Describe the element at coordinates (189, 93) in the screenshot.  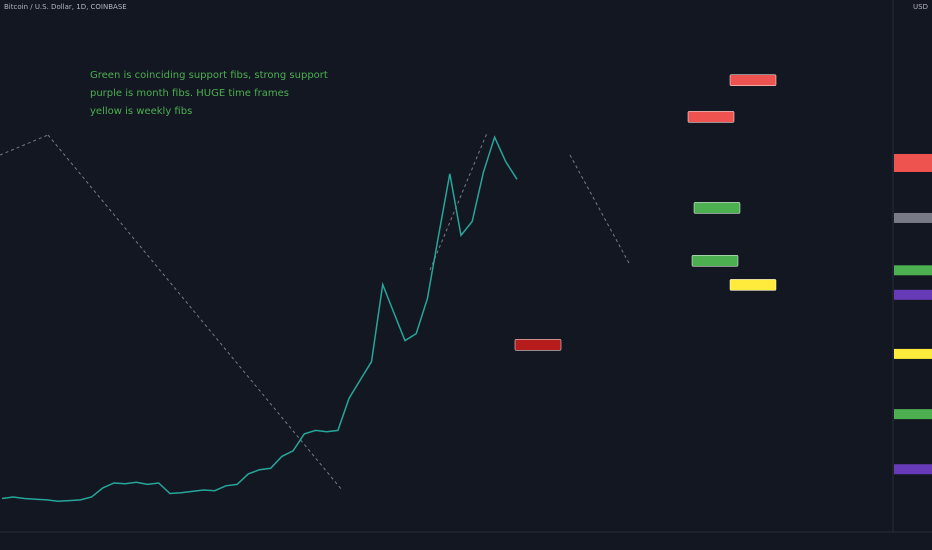
I see `note: purple is month fibs. HUGE time frames` at that location.